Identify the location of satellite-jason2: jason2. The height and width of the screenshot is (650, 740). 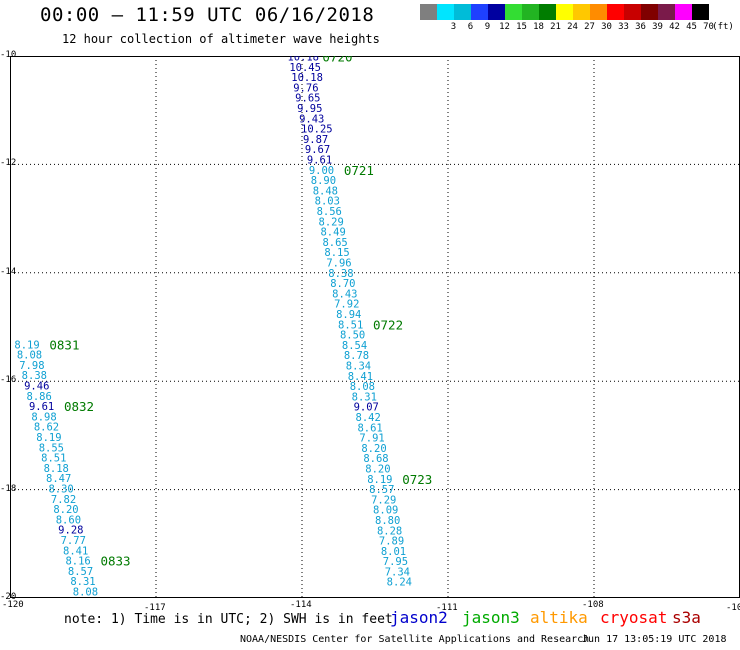
(419, 617).